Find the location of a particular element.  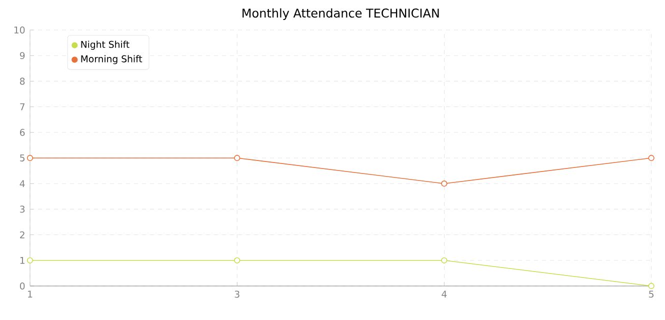

legend-label: Morning Shift is located at coordinates (111, 59).